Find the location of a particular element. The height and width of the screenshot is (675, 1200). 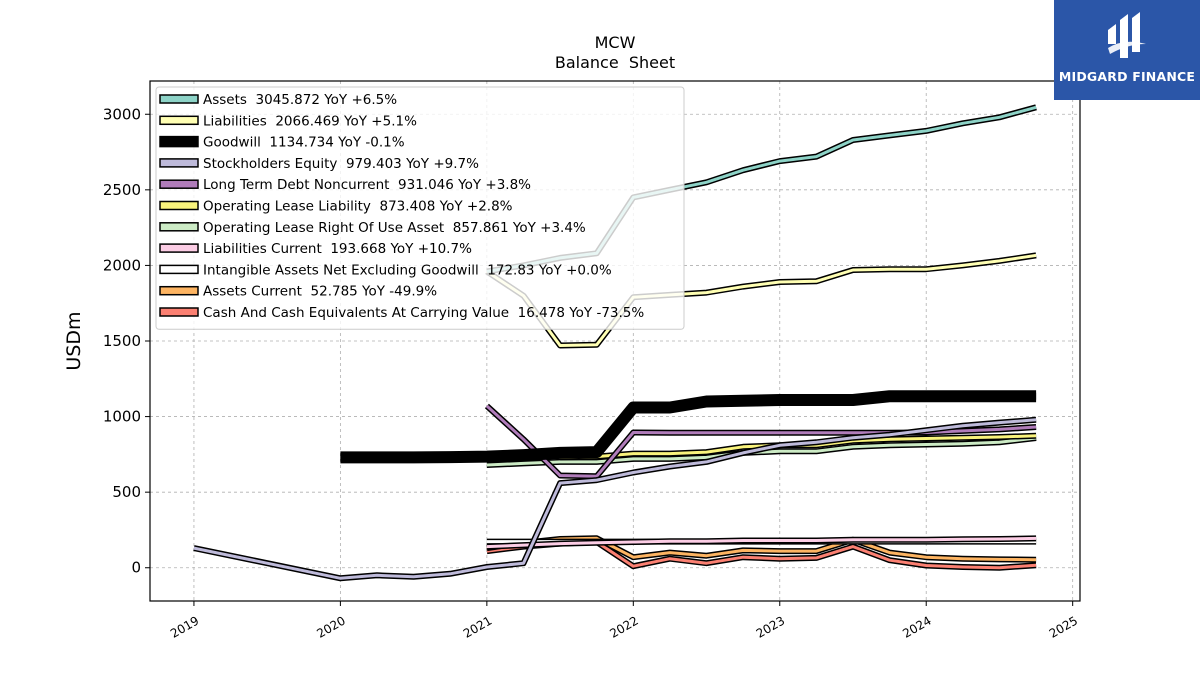

midgard-finance-logo: MIDGARD FINANCE is located at coordinates (1127, 50).